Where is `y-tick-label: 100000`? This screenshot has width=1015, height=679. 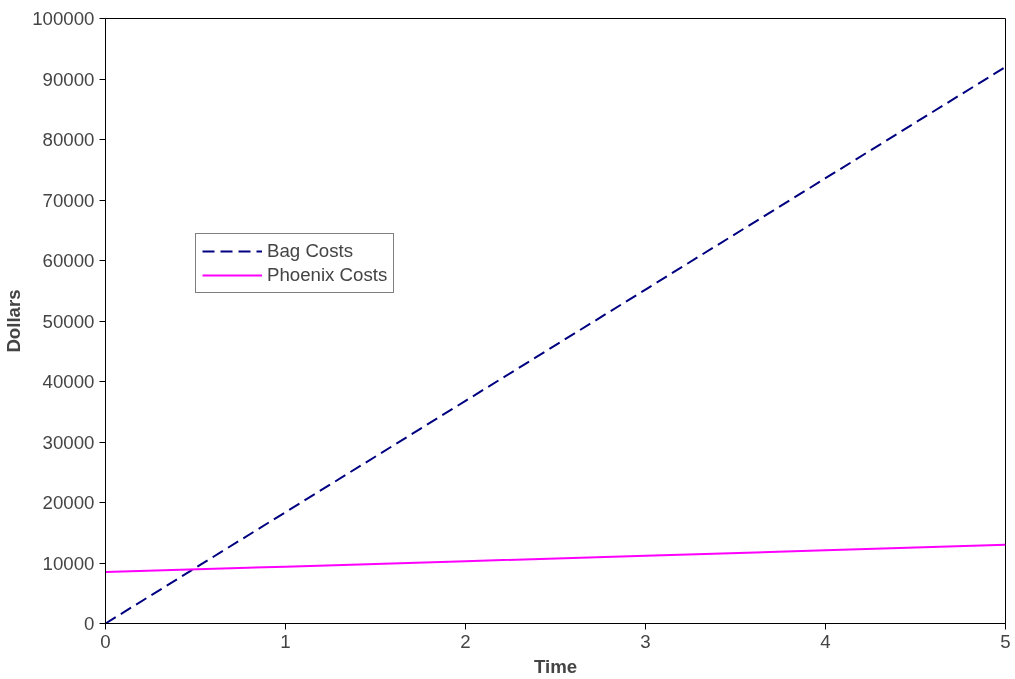 y-tick-label: 100000 is located at coordinates (63, 18).